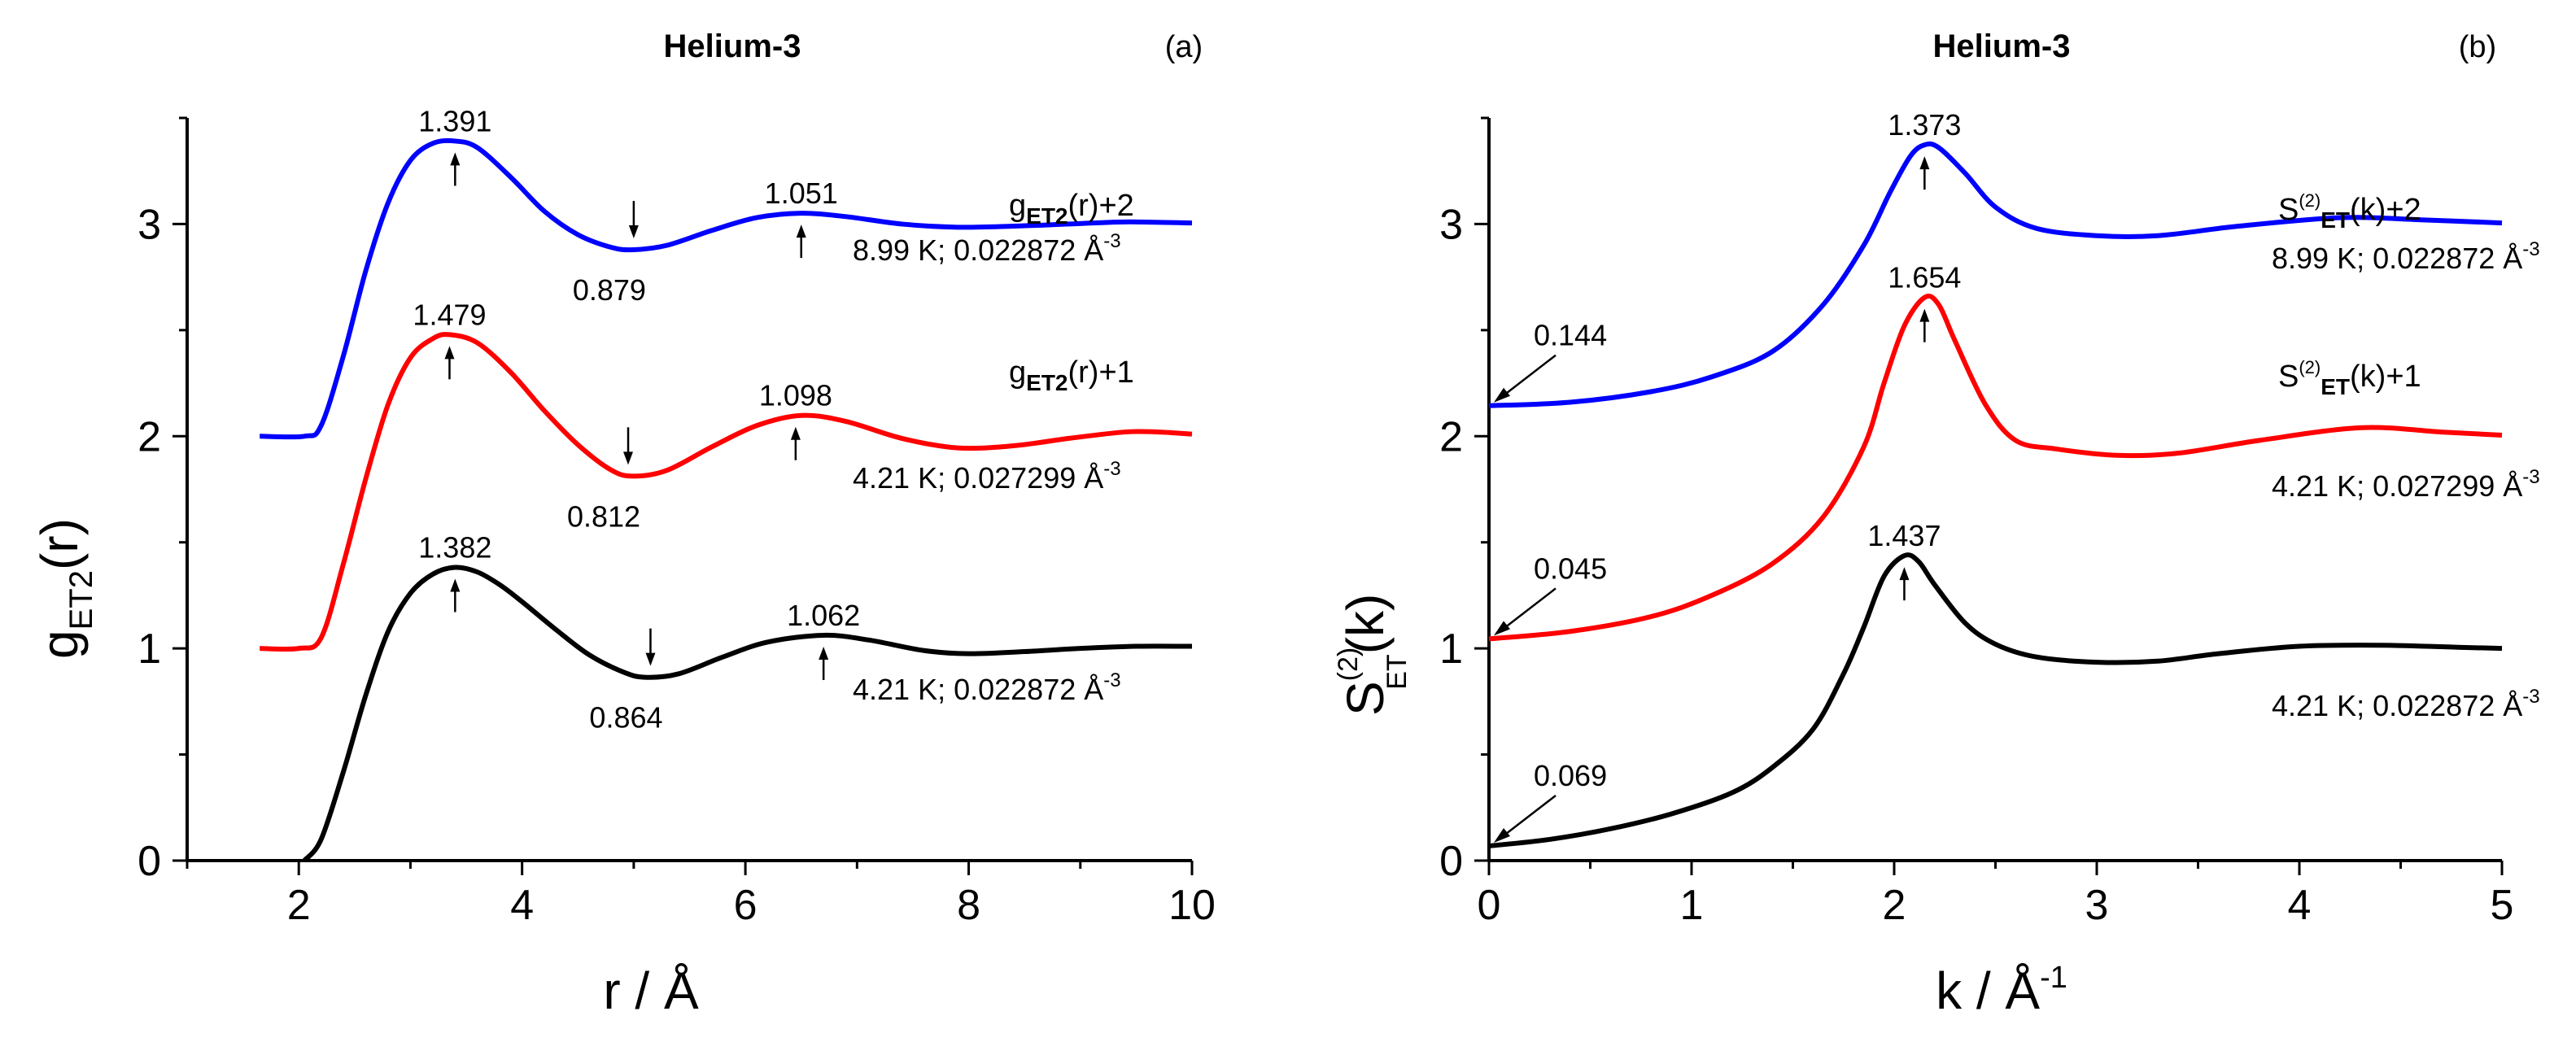 The width and height of the screenshot is (2576, 1042). I want to click on data-label: 0.045, so click(1570, 568).